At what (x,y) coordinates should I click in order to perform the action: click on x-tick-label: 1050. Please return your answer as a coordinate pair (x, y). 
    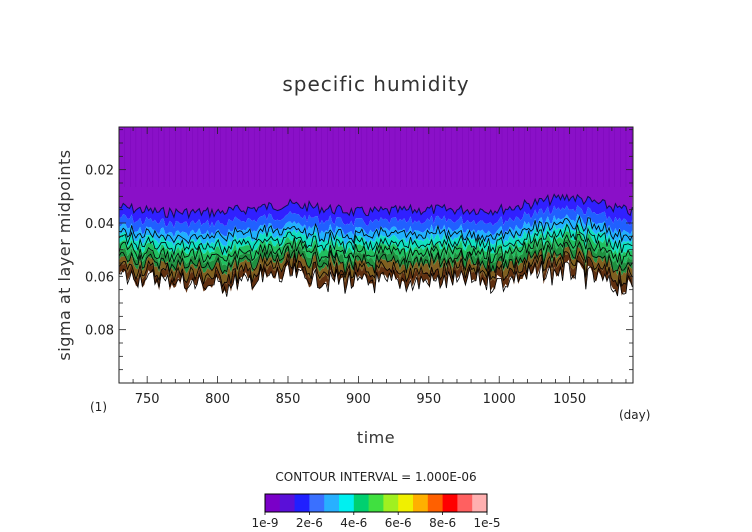
    Looking at the image, I should click on (569, 399).